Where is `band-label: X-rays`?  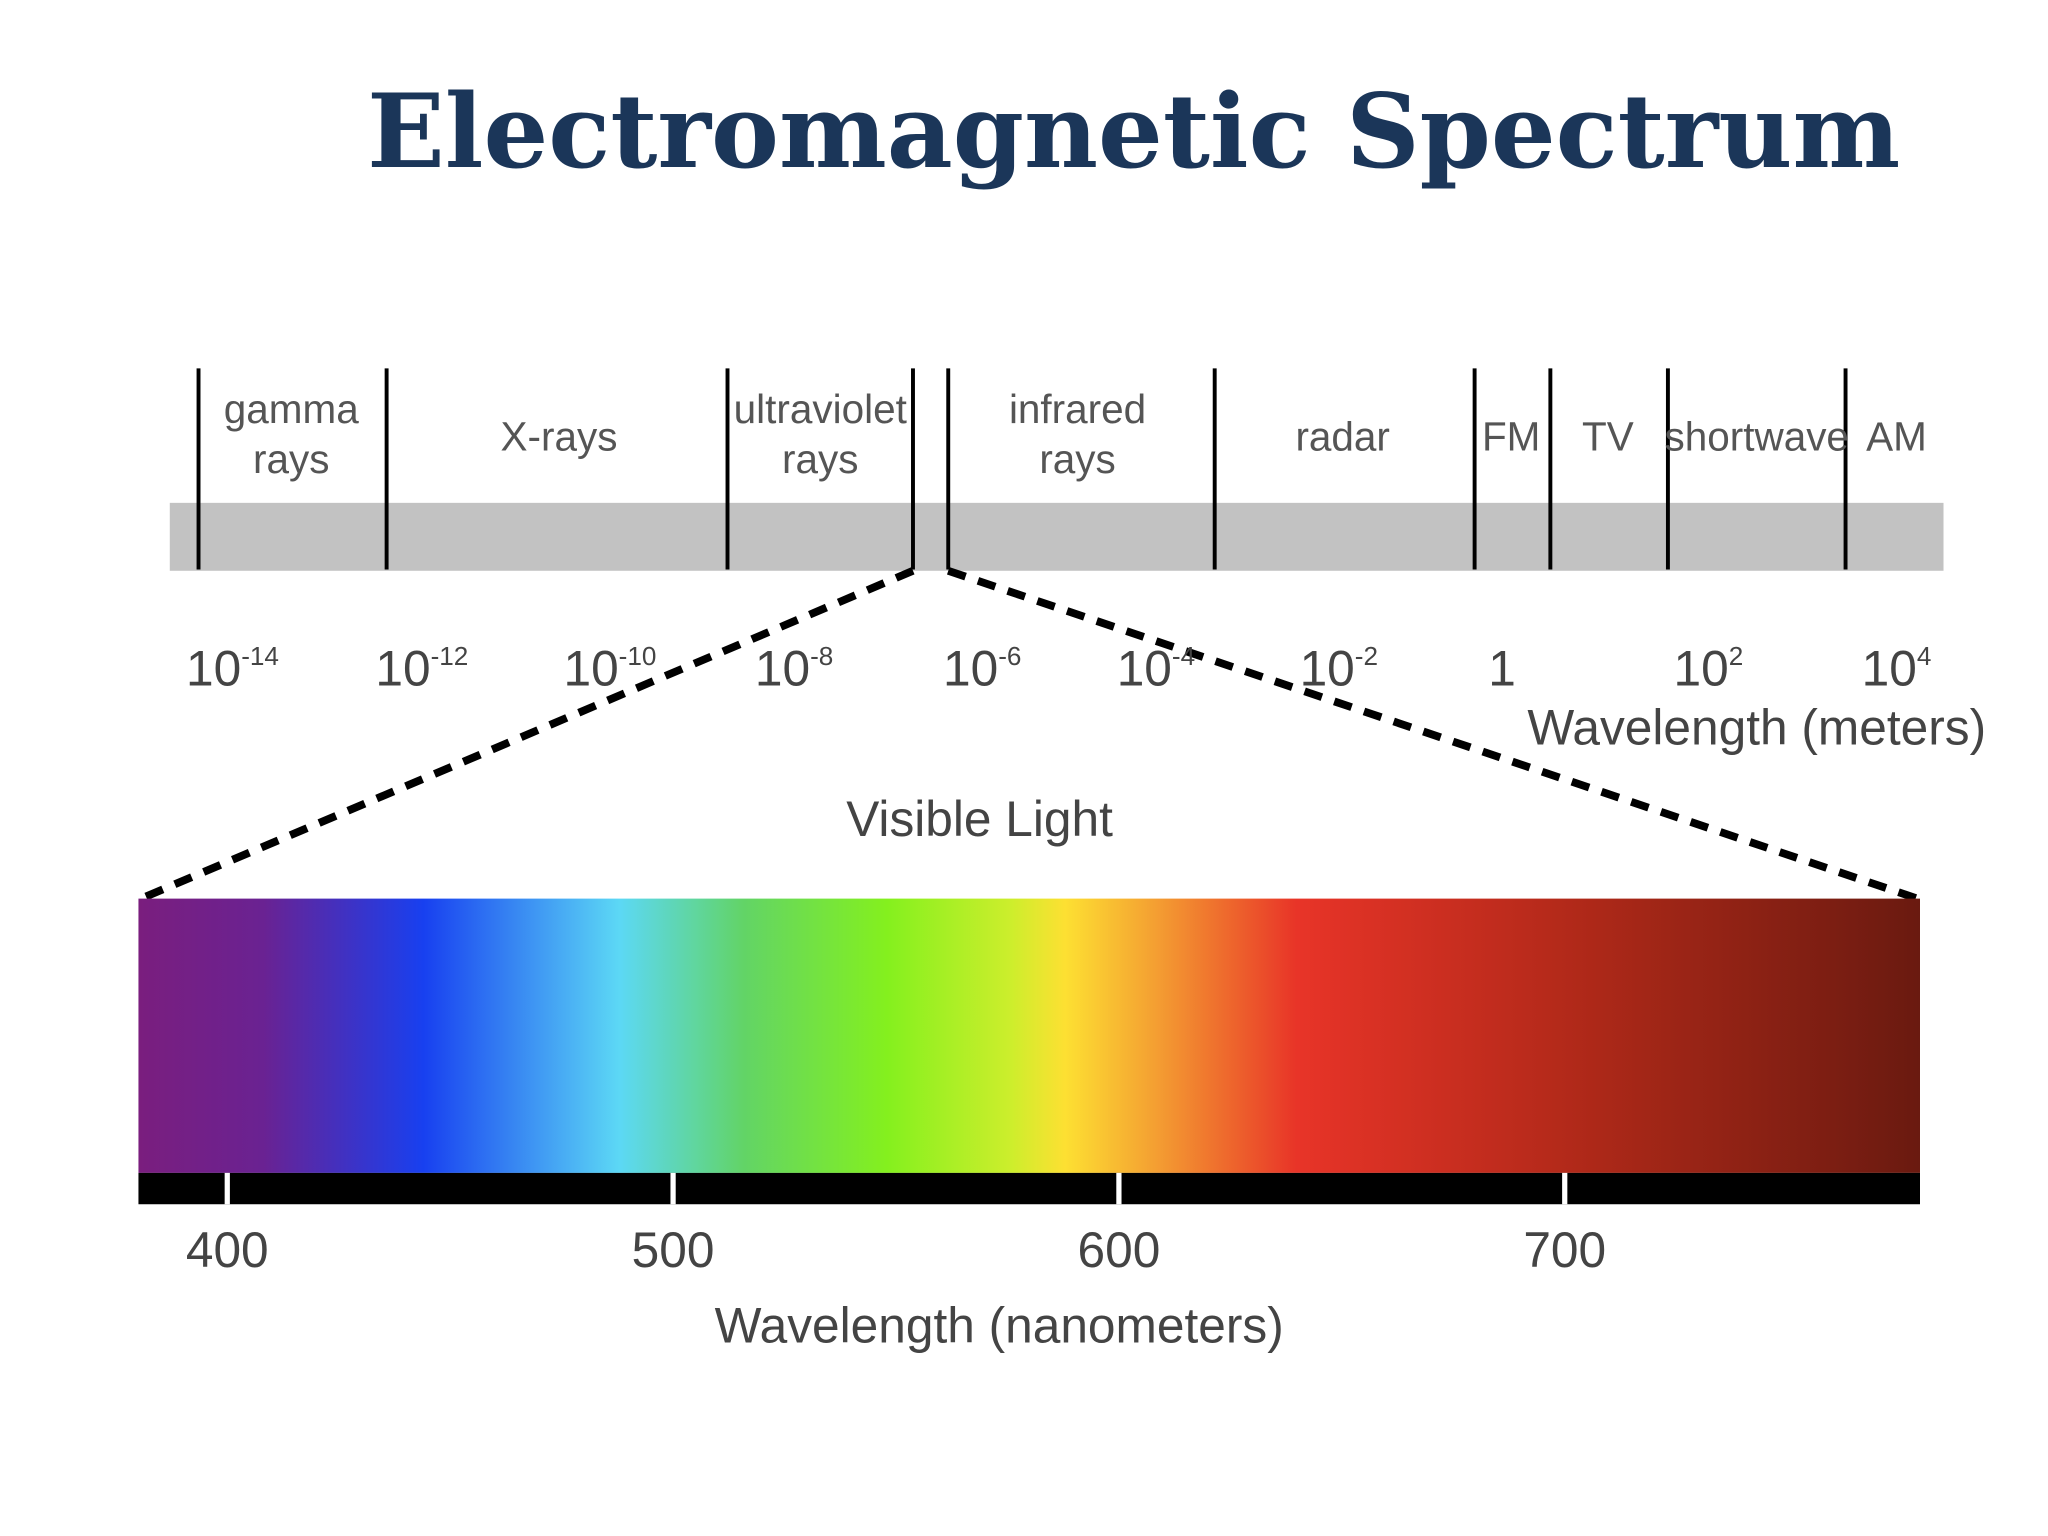 band-label: X-rays is located at coordinates (559, 437).